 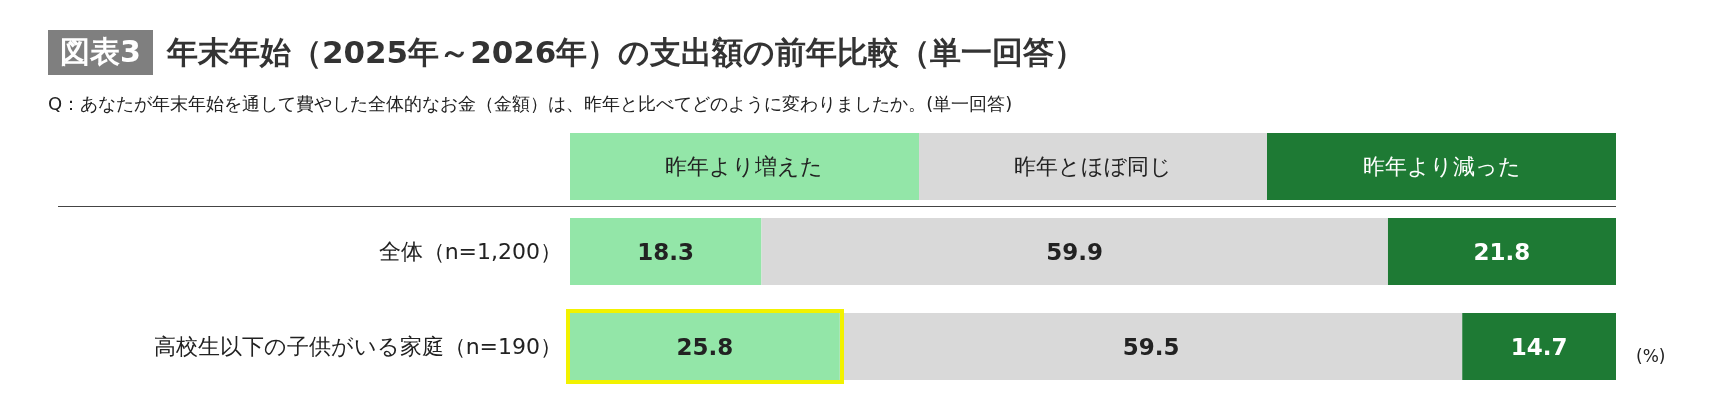 I want to click on data-label: 21.8, so click(x=1502, y=251).